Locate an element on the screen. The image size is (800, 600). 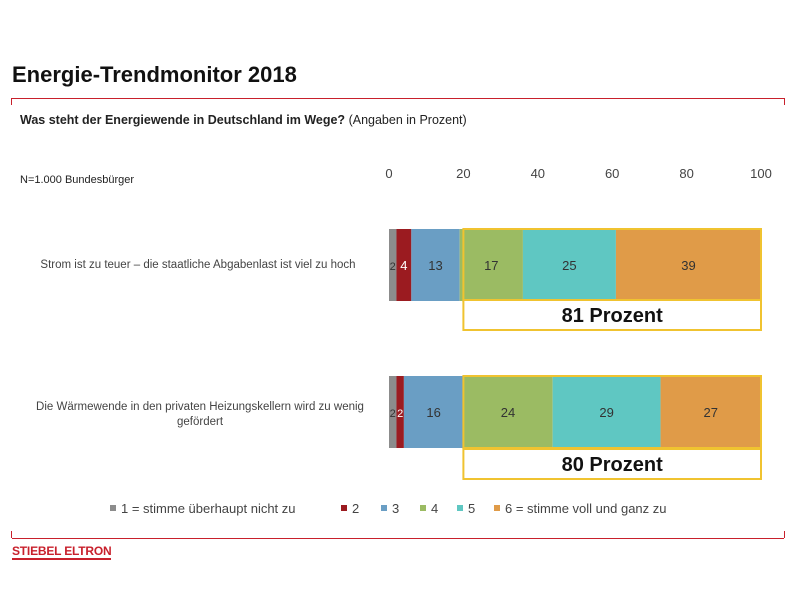
highlight-label: 80 Prozent is located at coordinates (612, 465).